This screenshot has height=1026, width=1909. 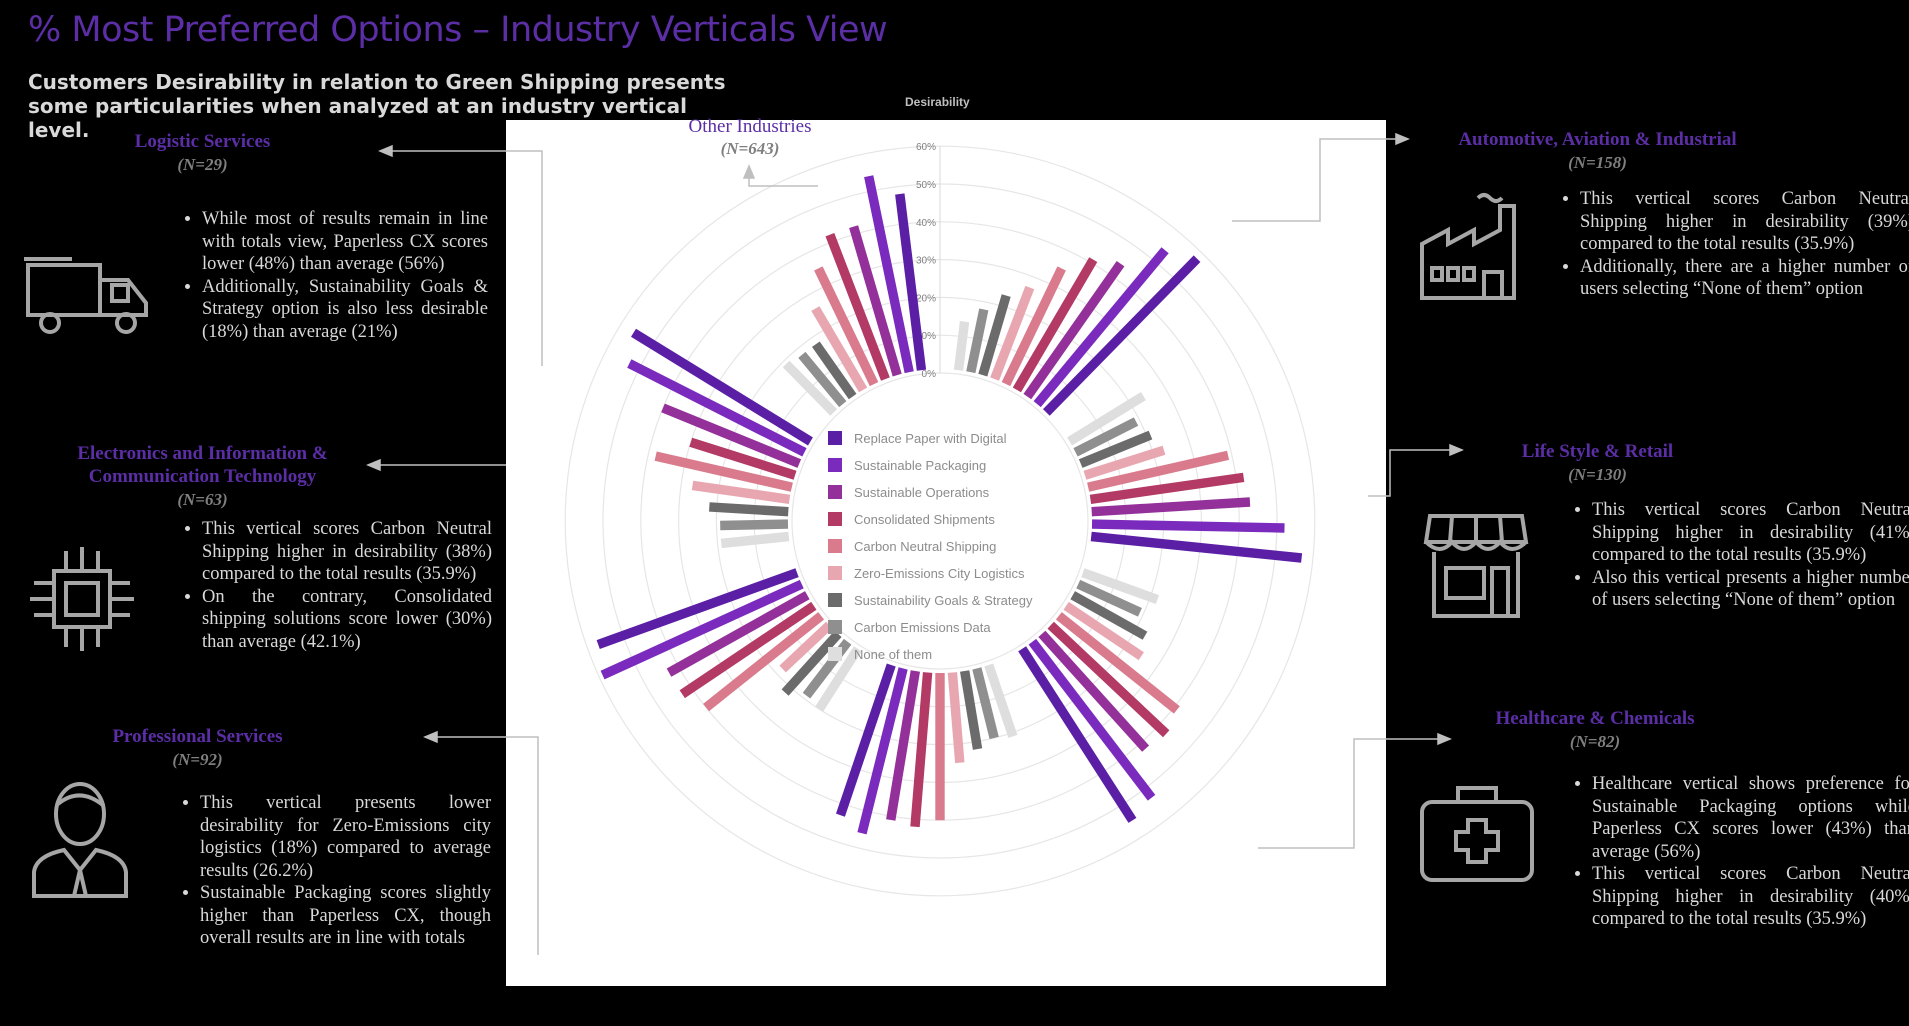 What do you see at coordinates (1595, 741) in the screenshot?
I see `healthcare-n: (N=82)` at bounding box center [1595, 741].